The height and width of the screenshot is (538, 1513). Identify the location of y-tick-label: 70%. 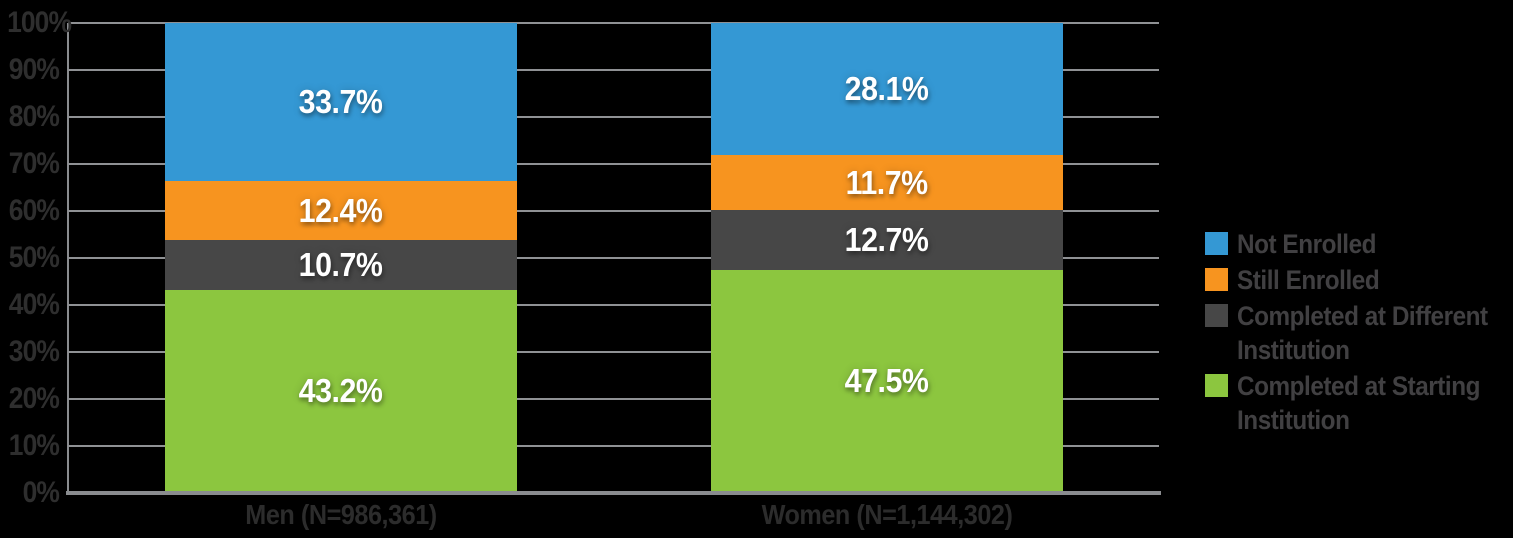
(34, 163).